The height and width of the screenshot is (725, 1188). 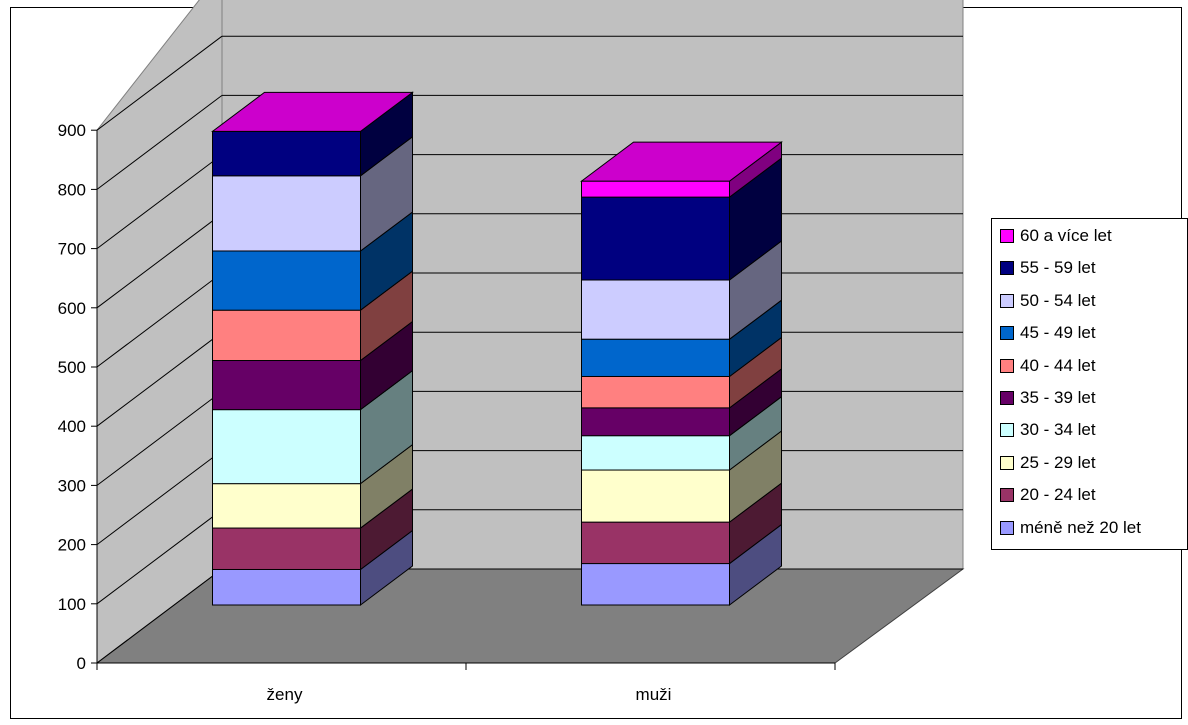 I want to click on bar-segment-60-a-více-let, so click(x=655, y=189).